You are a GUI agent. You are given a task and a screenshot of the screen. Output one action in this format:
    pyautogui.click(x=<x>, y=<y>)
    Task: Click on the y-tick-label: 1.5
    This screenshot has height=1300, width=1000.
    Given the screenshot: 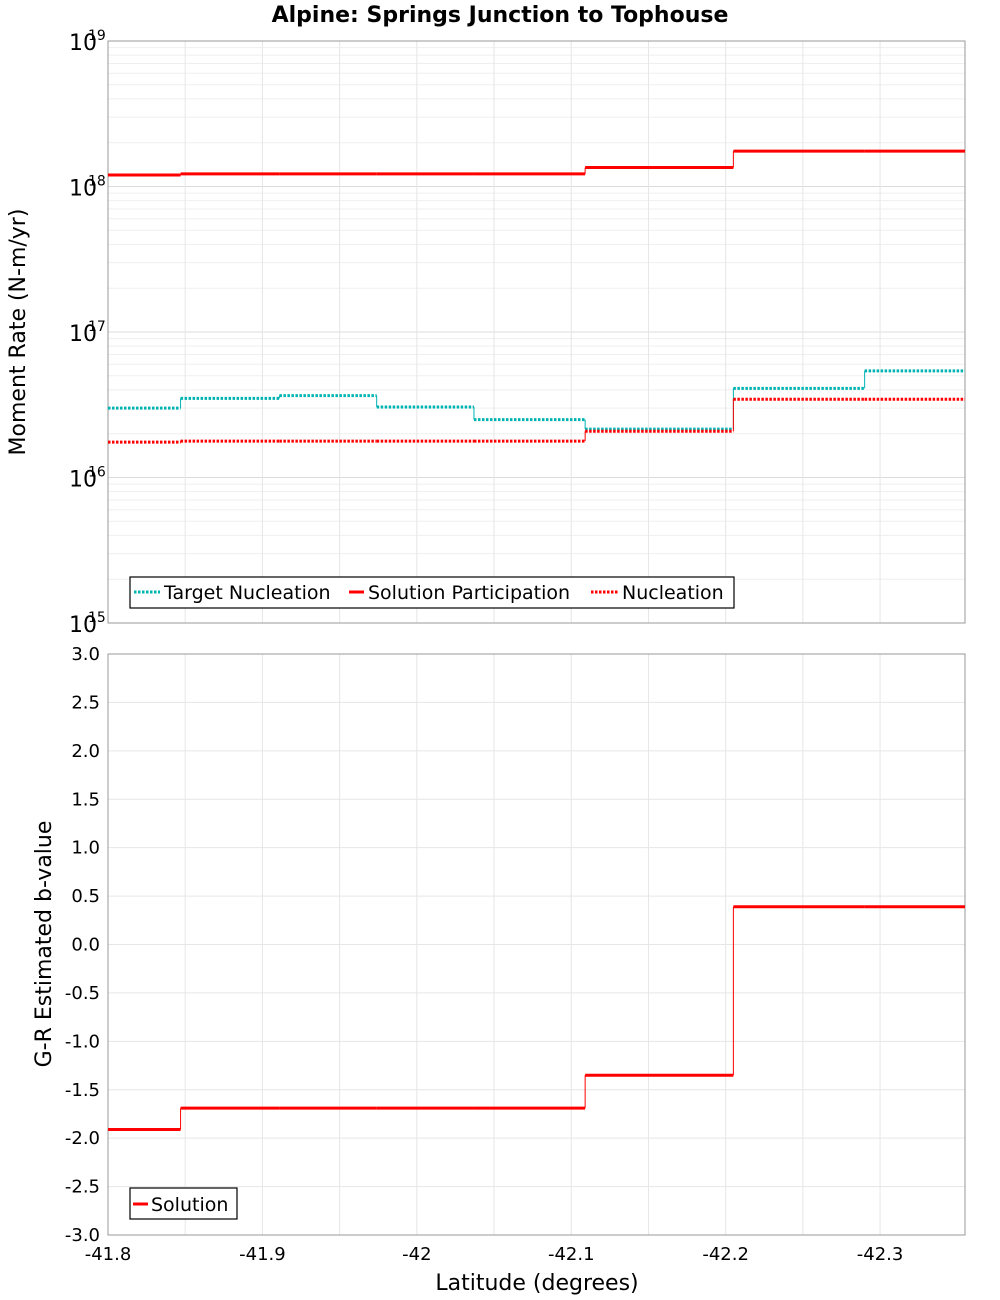 What is the action you would take?
    pyautogui.click(x=85, y=799)
    